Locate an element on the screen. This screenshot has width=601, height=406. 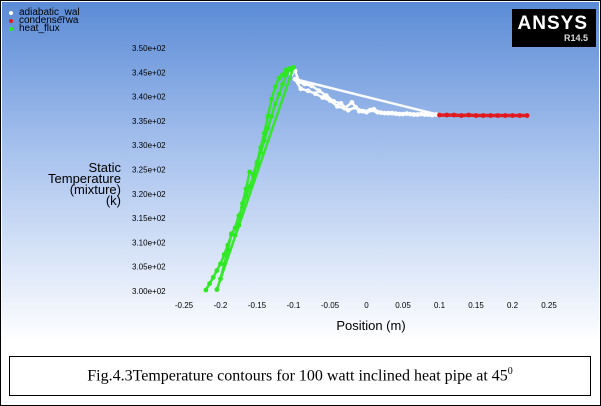
x-tick-label: 0 is located at coordinates (366, 305).